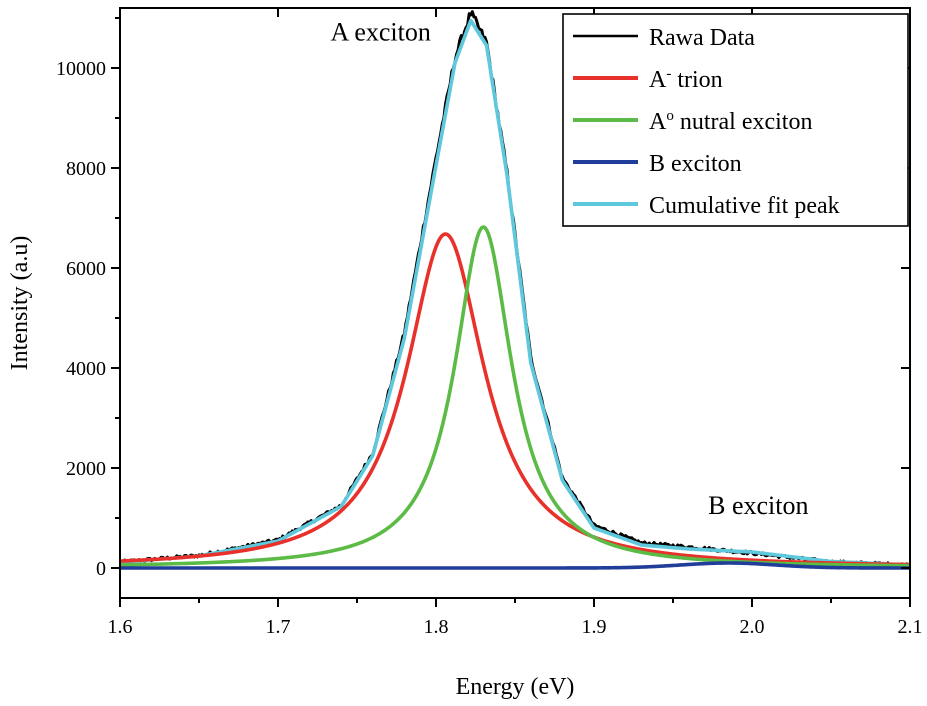 This screenshot has height=706, width=927. What do you see at coordinates (120, 627) in the screenshot?
I see `x-tick-label: 1.6` at bounding box center [120, 627].